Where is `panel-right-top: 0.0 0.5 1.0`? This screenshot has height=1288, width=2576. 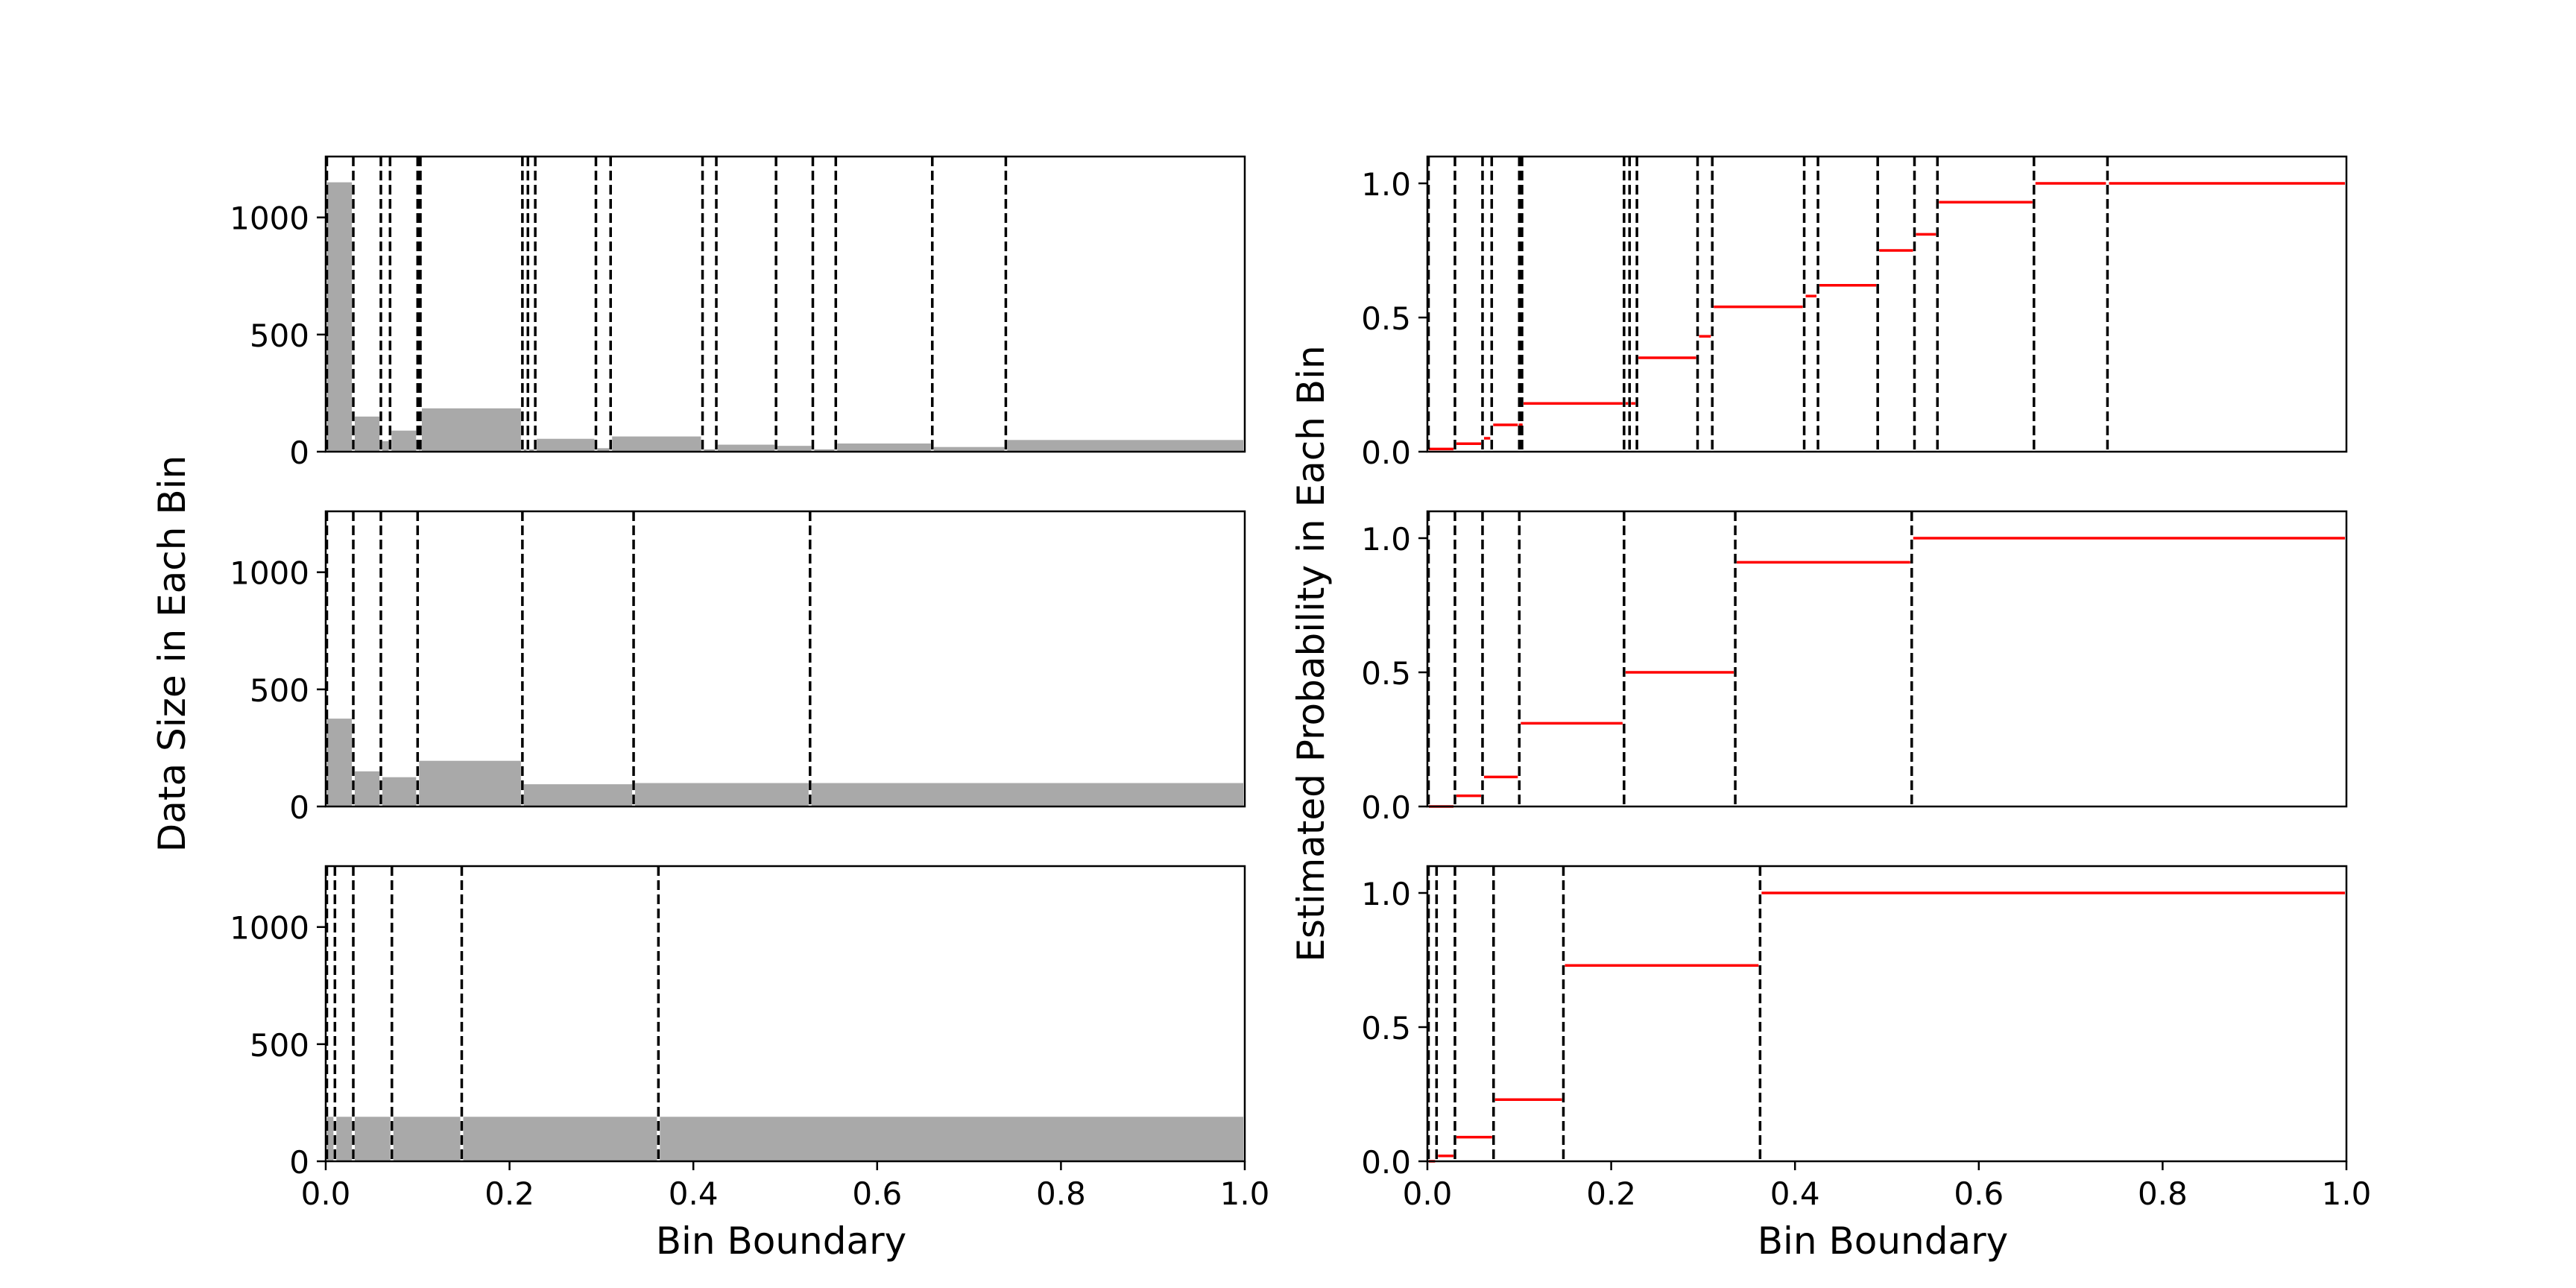
panel-right-top: 0.0 0.5 1.0 is located at coordinates (1855, 313).